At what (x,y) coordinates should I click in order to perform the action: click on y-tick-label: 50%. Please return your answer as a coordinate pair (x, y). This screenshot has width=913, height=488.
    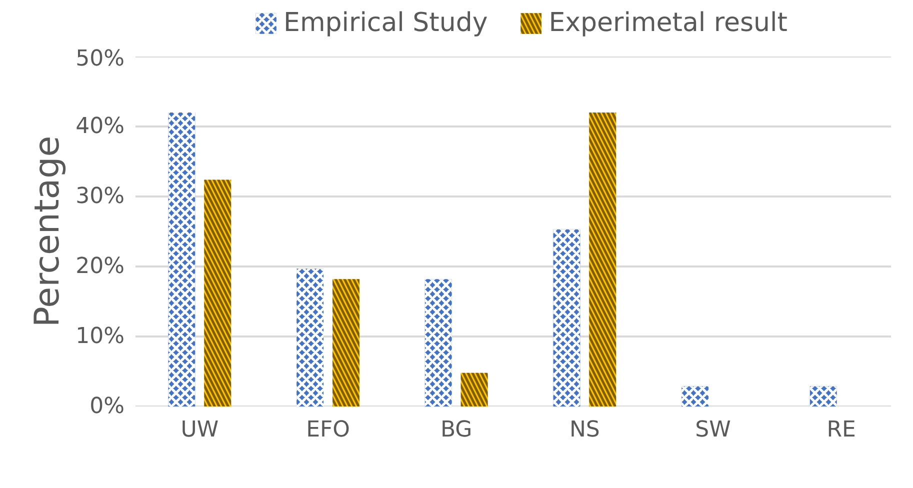
    Looking at the image, I should click on (100, 59).